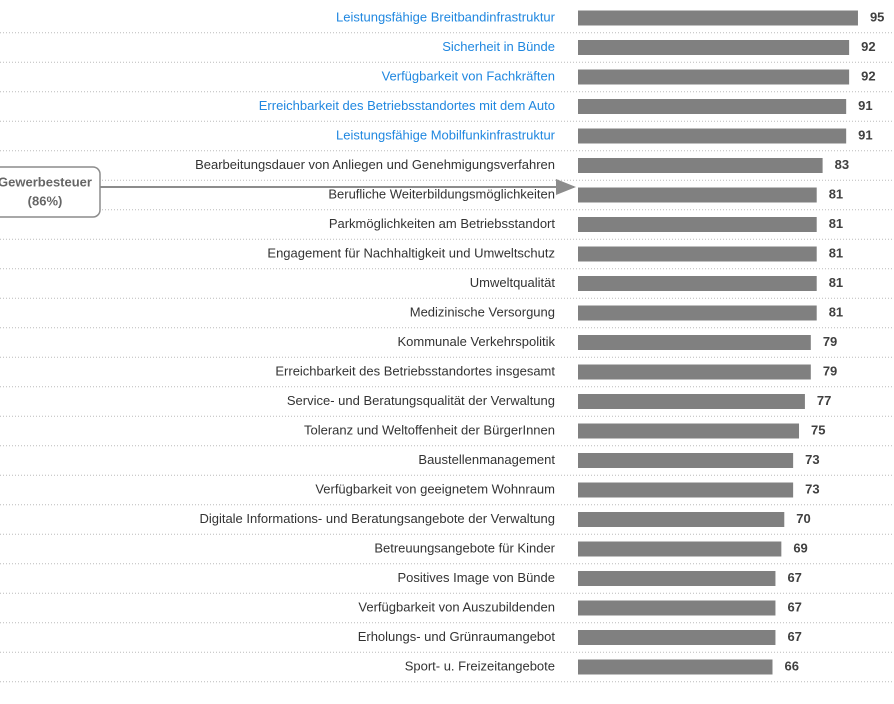 Image resolution: width=894 pixels, height=704 pixels. I want to click on category-label: Sicherheit in Bünde, so click(498, 46).